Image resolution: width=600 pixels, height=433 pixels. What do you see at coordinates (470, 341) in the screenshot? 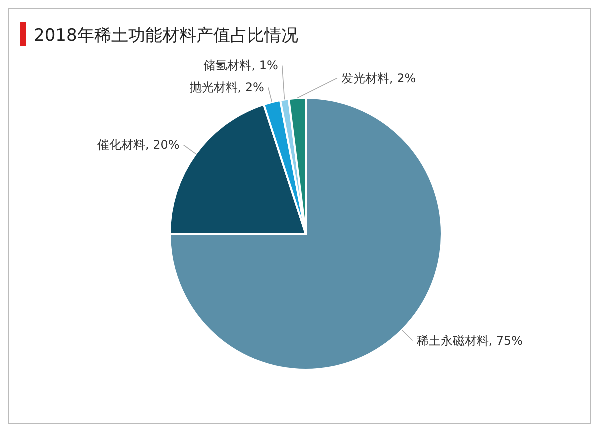
I see `slice-label: 稀土永磁材料, 75%` at bounding box center [470, 341].